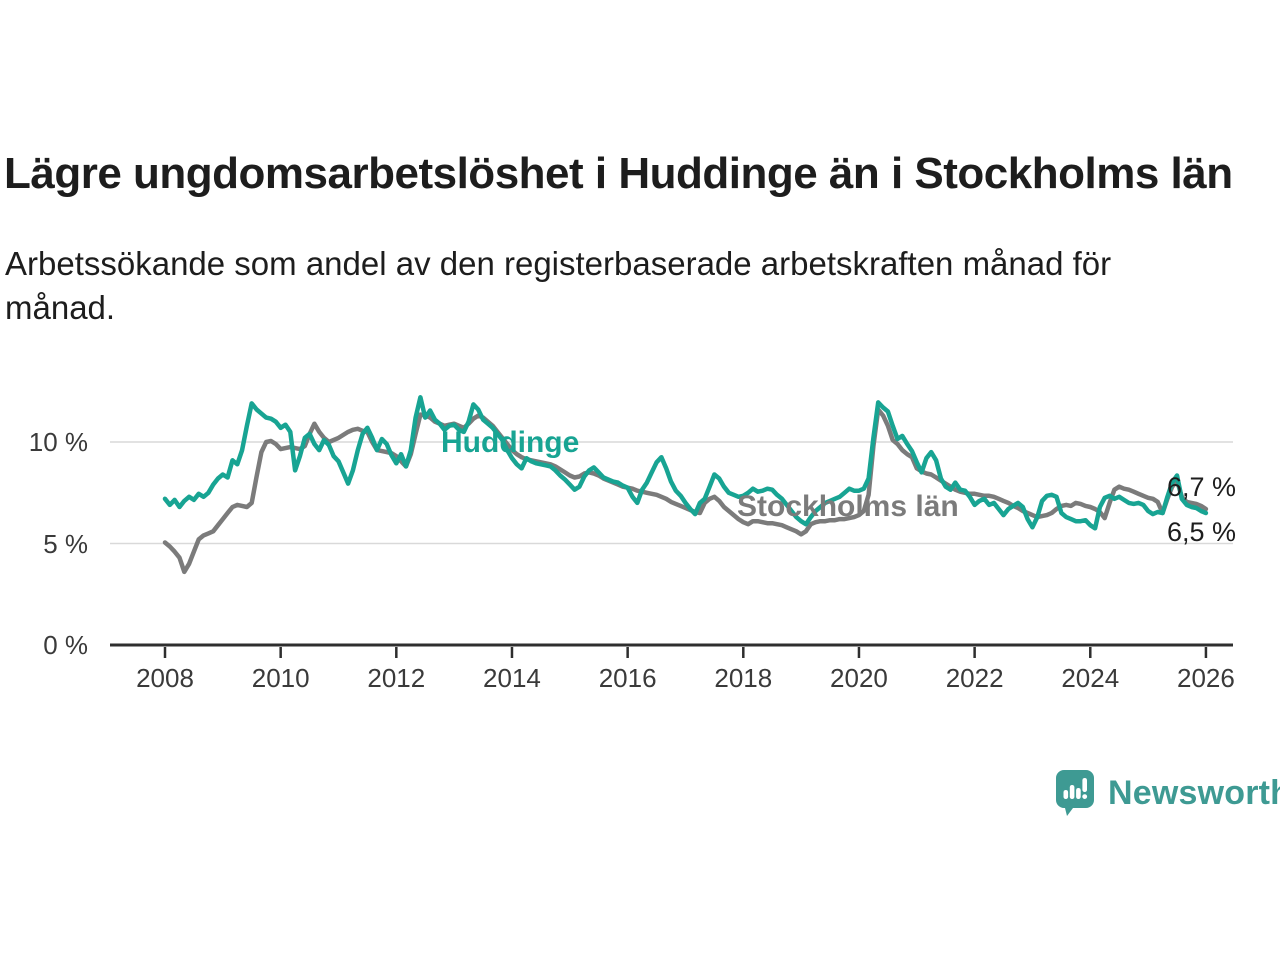 This screenshot has height=960, width=1280. What do you see at coordinates (1206, 678) in the screenshot?
I see `x-axis-tick-label-2026: 2026` at bounding box center [1206, 678].